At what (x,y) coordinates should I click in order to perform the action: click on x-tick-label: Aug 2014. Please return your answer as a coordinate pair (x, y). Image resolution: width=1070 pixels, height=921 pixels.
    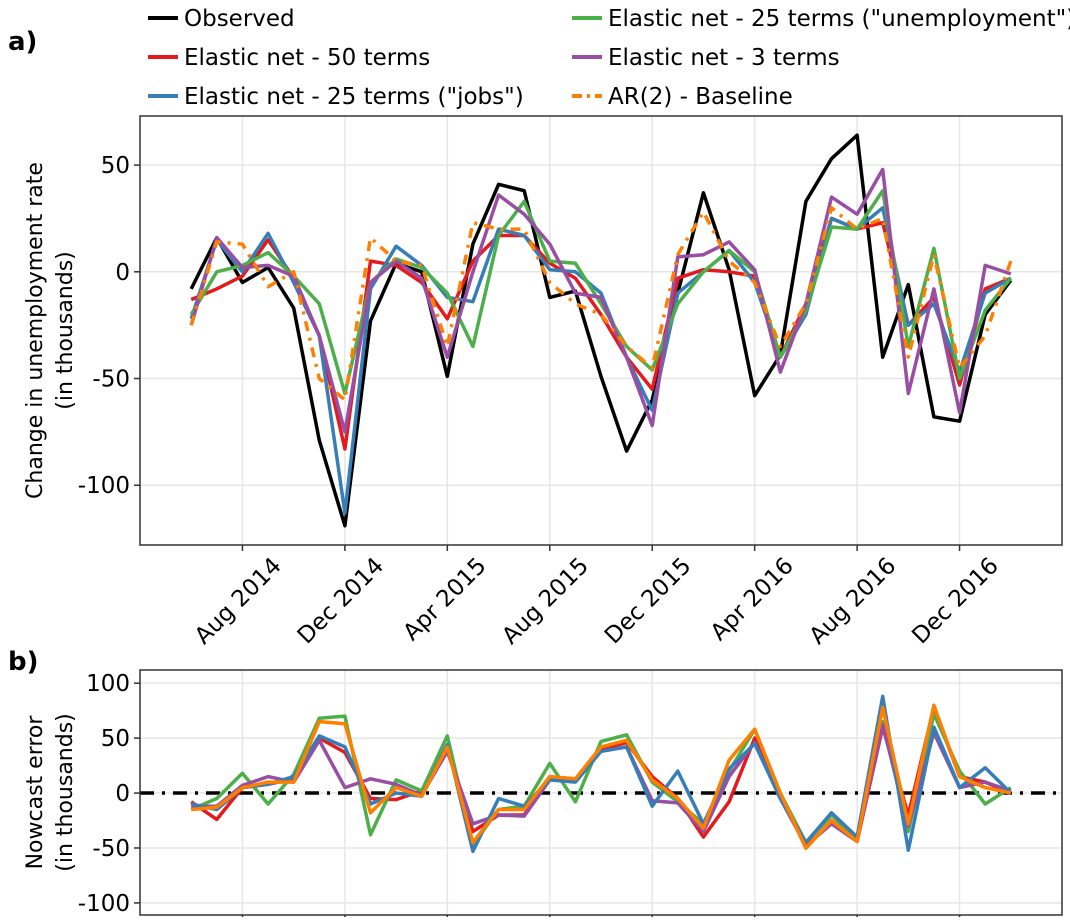
    Looking at the image, I should click on (238, 601).